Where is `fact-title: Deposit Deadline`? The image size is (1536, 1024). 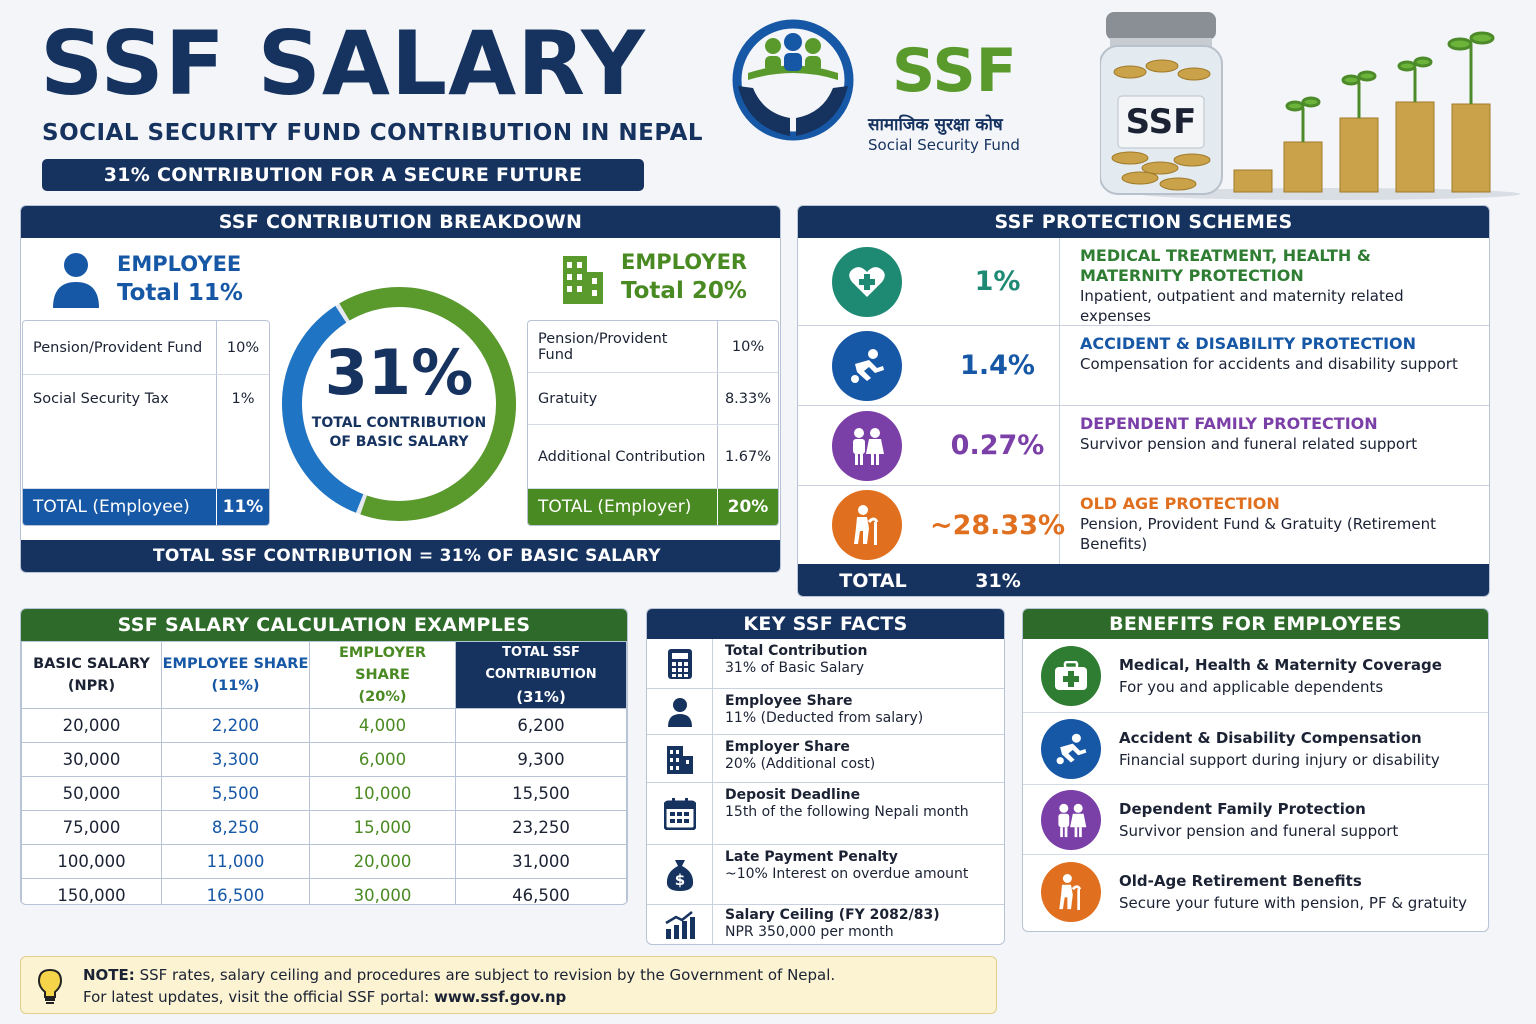
fact-title: Deposit Deadline is located at coordinates (793, 795).